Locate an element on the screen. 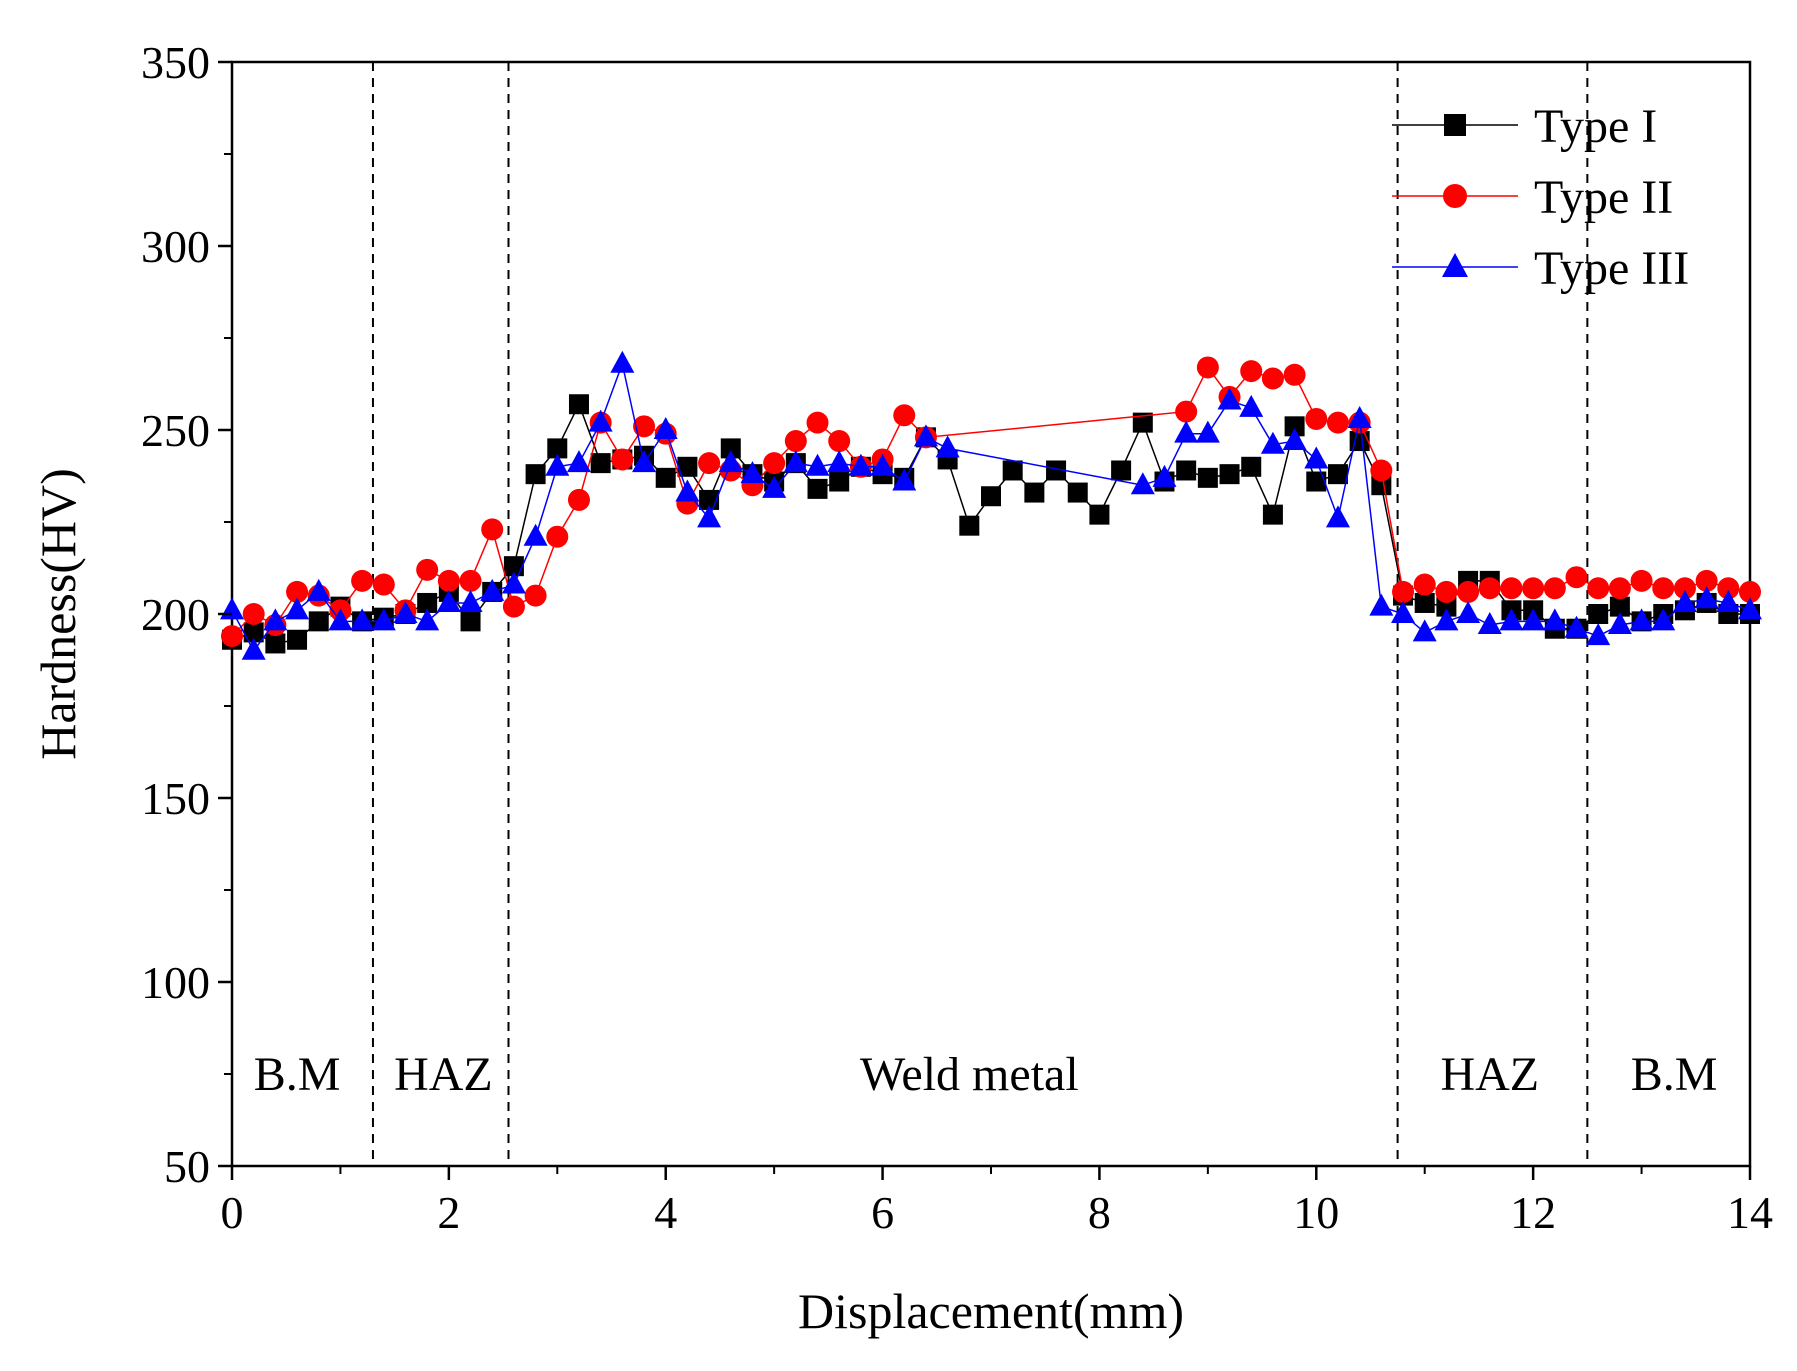 This screenshot has height=1371, width=1797. y-tick-label: 300 is located at coordinates (175, 246).